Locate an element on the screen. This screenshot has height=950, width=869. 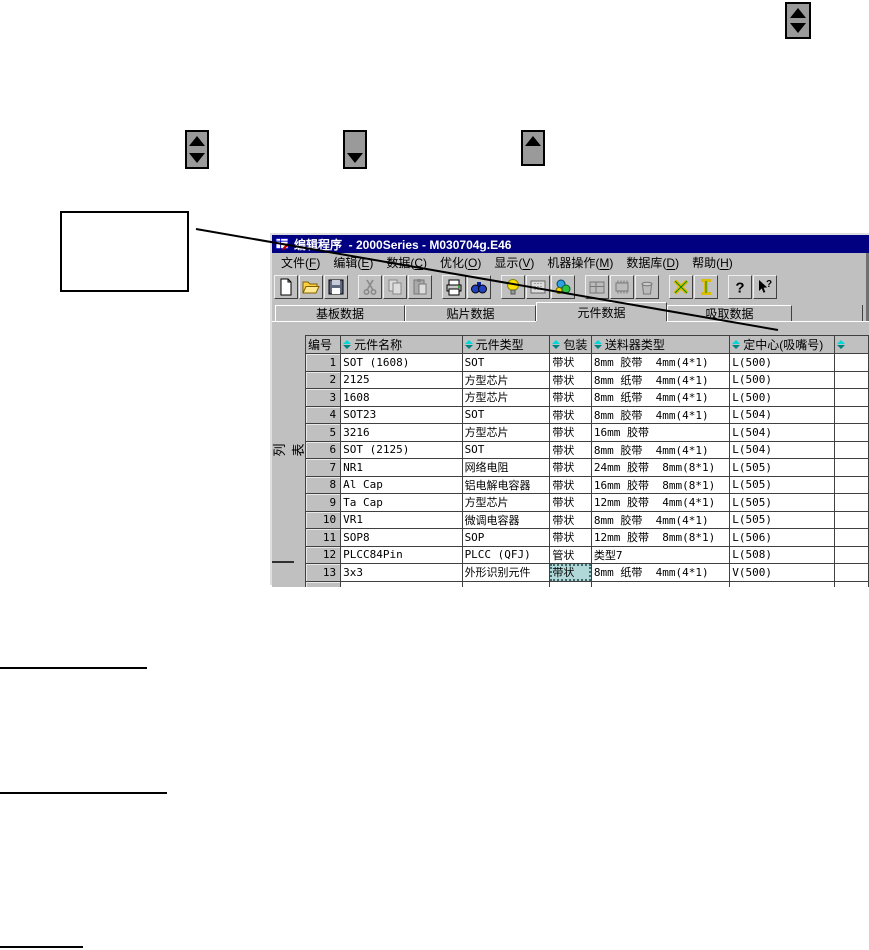
menu-item-database: 数据库(D) is located at coordinates (653, 262).